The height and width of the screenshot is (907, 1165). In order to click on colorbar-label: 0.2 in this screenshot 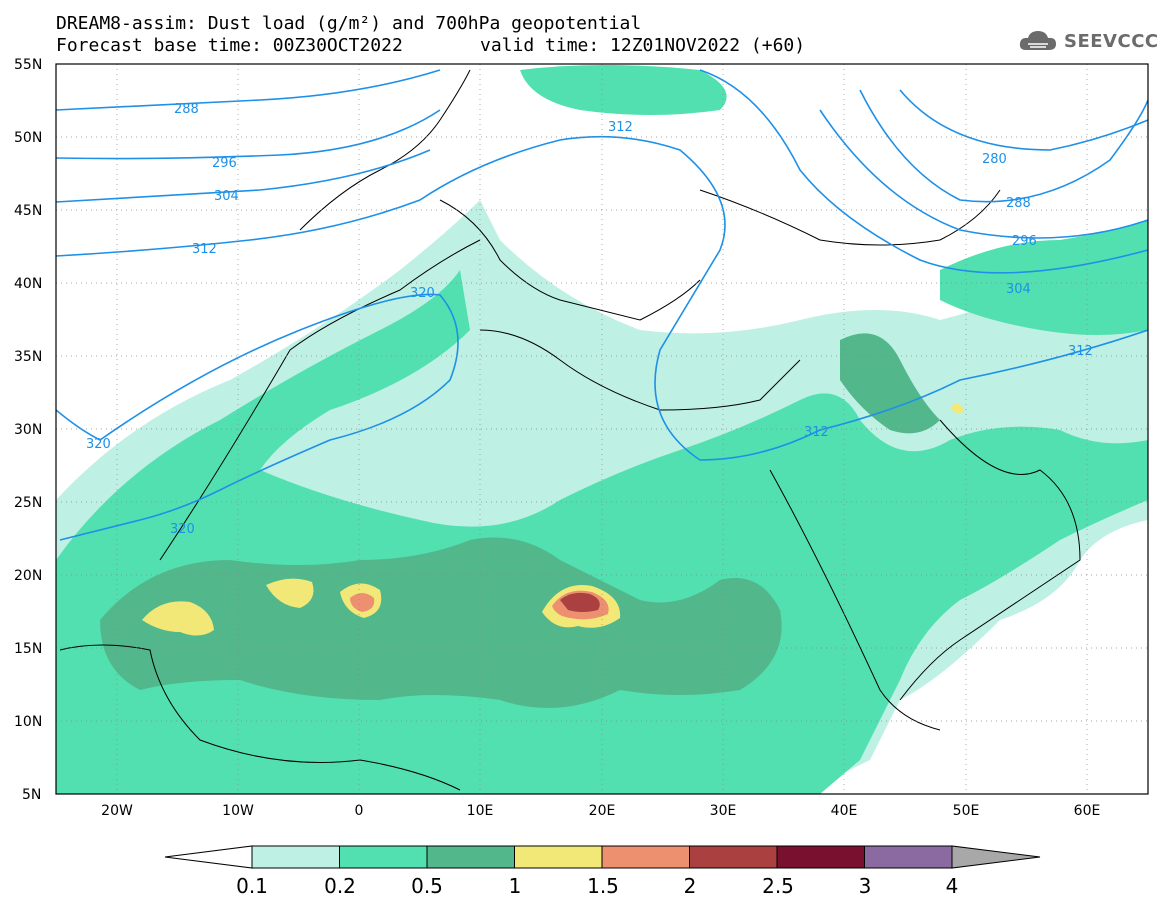, I will do `click(340, 886)`.